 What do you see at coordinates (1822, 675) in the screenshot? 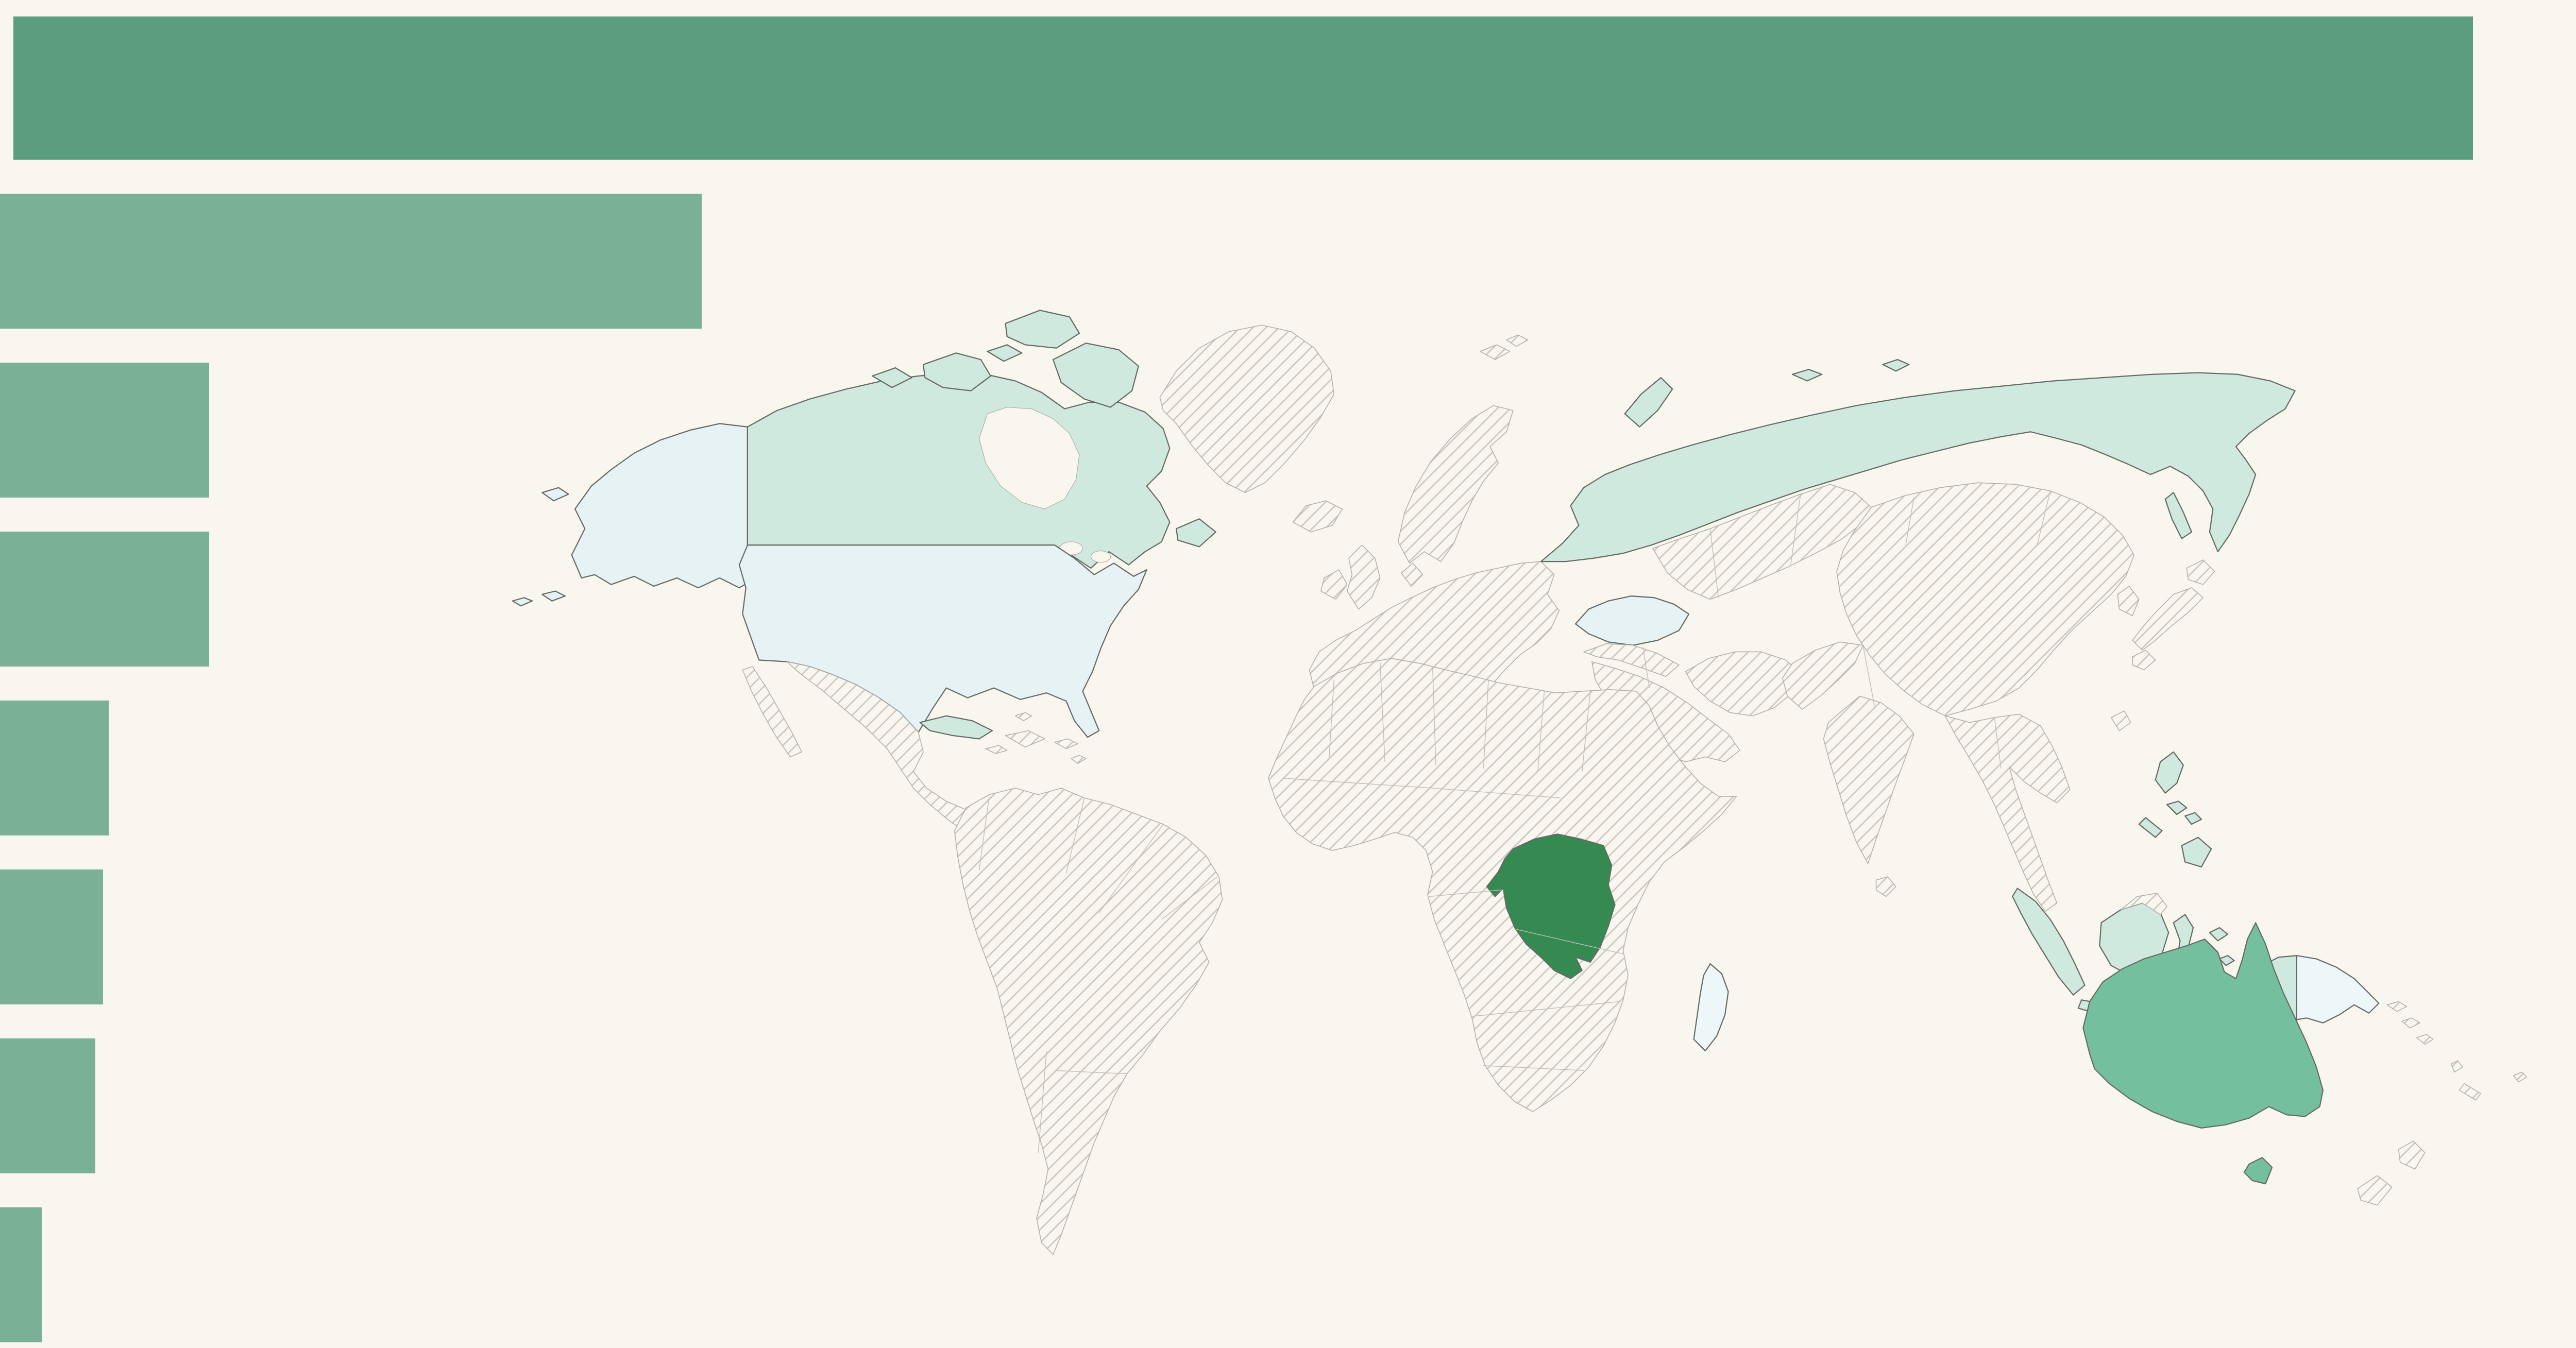
I see `region-afghanistan-pakistan` at bounding box center [1822, 675].